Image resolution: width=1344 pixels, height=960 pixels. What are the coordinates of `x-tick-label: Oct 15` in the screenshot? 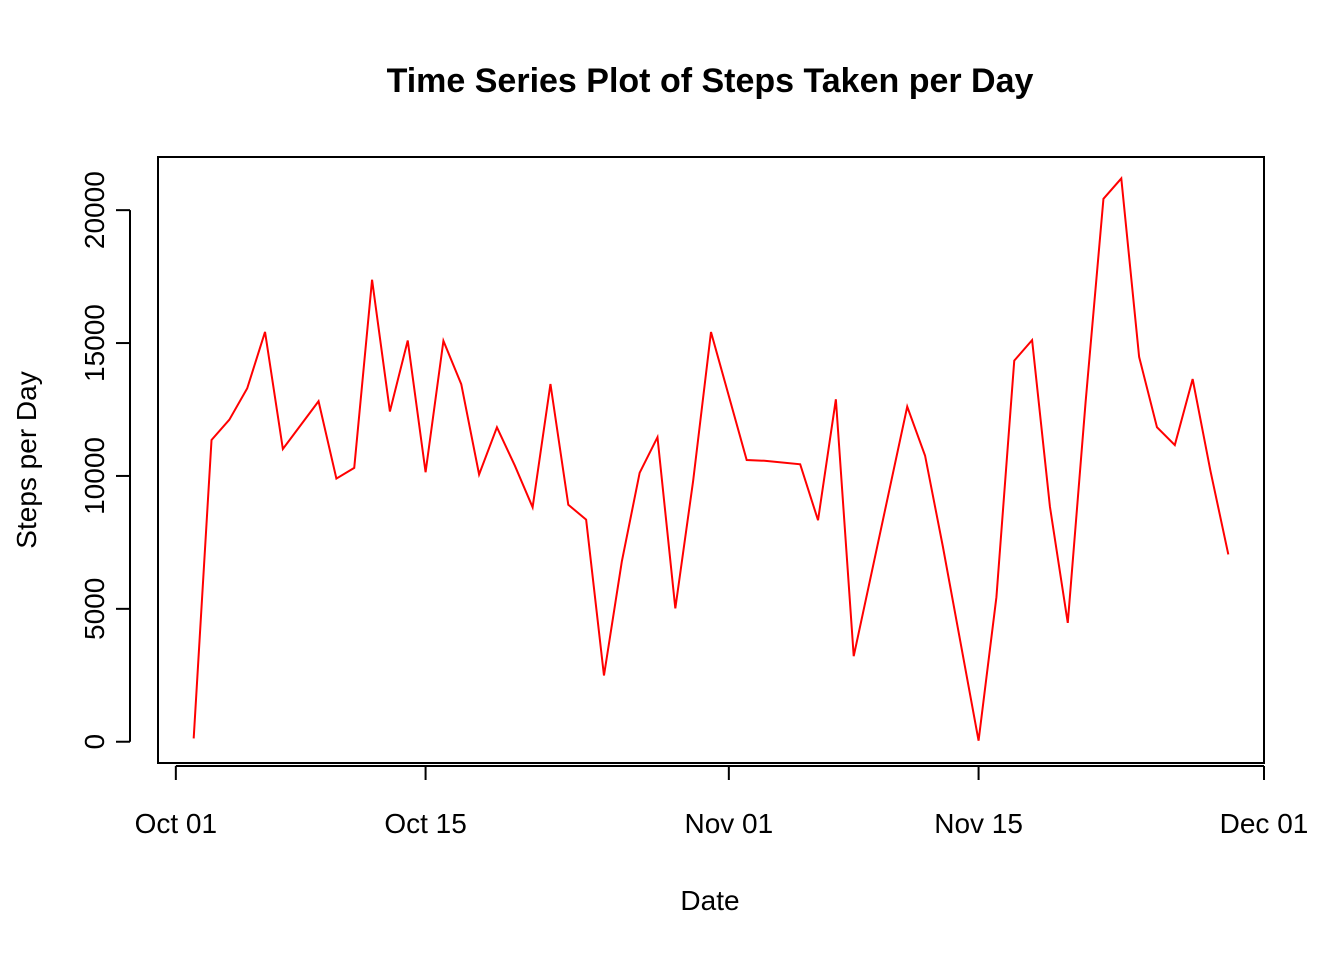 It's located at (425, 823).